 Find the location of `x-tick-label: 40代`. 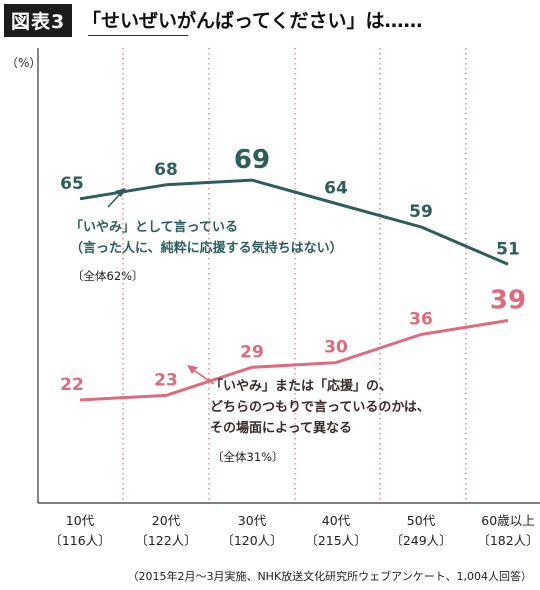

x-tick-label: 40代 is located at coordinates (336, 520).